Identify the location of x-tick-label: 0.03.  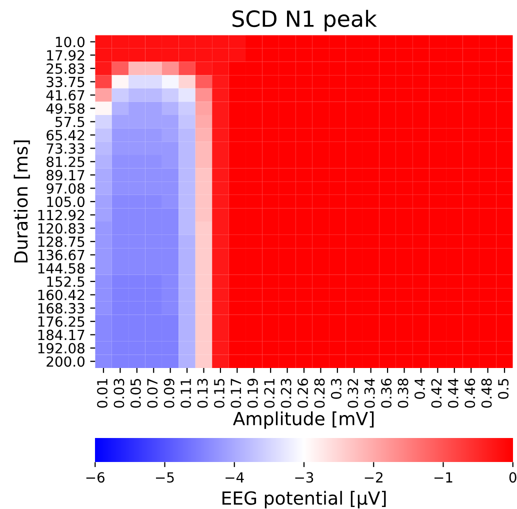
(119, 393).